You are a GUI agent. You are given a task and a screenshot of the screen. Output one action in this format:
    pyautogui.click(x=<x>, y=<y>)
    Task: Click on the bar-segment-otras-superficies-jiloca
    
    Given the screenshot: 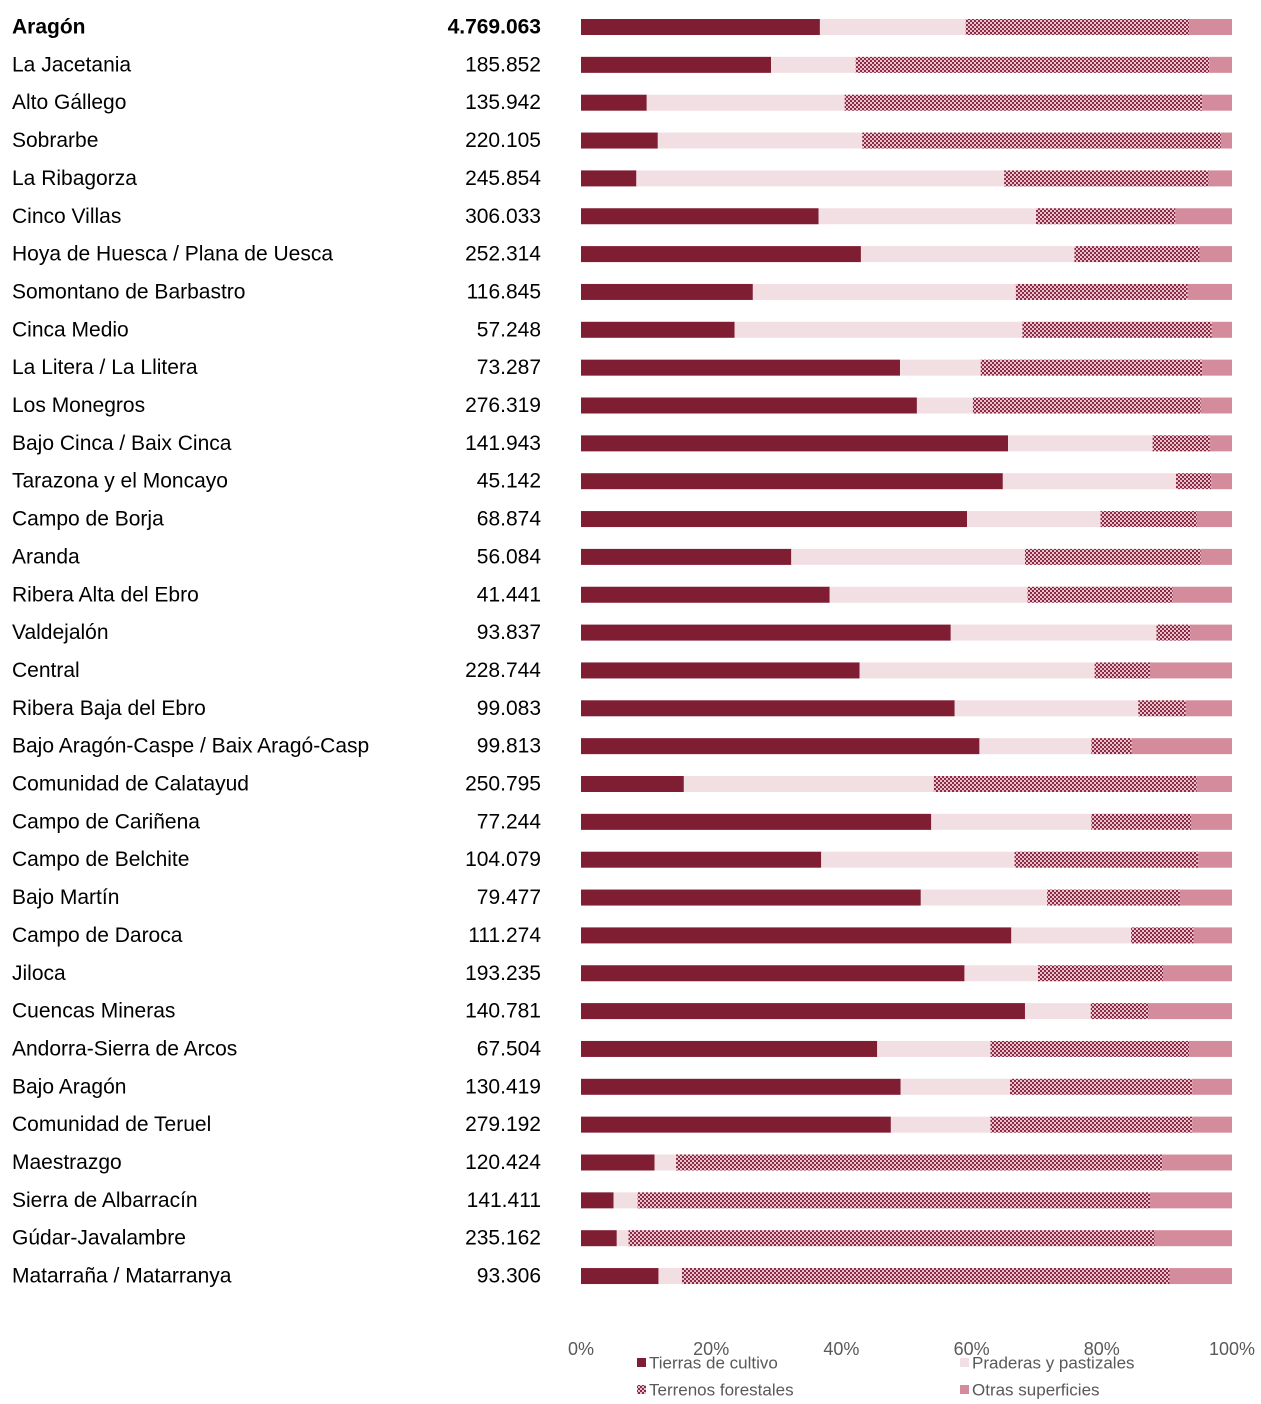 What is the action you would take?
    pyautogui.click(x=1197, y=973)
    